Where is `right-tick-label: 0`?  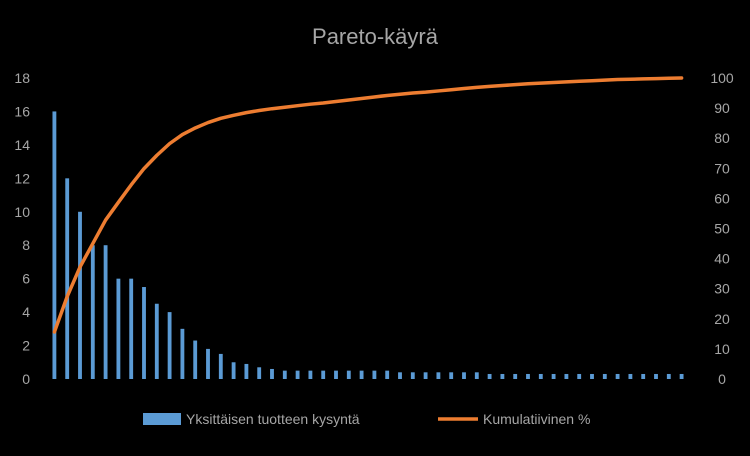 right-tick-label: 0 is located at coordinates (722, 379).